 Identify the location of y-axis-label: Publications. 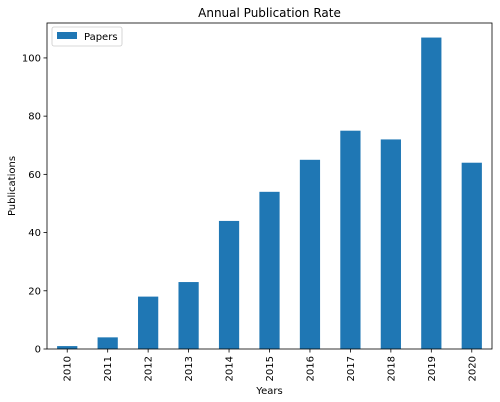
(12, 186).